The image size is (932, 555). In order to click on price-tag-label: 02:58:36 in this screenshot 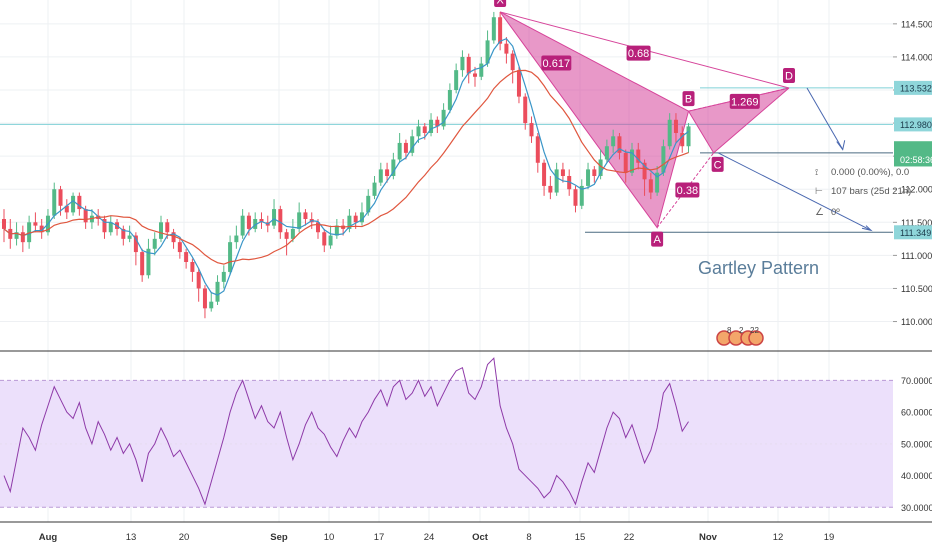, I will do `click(916, 160)`.